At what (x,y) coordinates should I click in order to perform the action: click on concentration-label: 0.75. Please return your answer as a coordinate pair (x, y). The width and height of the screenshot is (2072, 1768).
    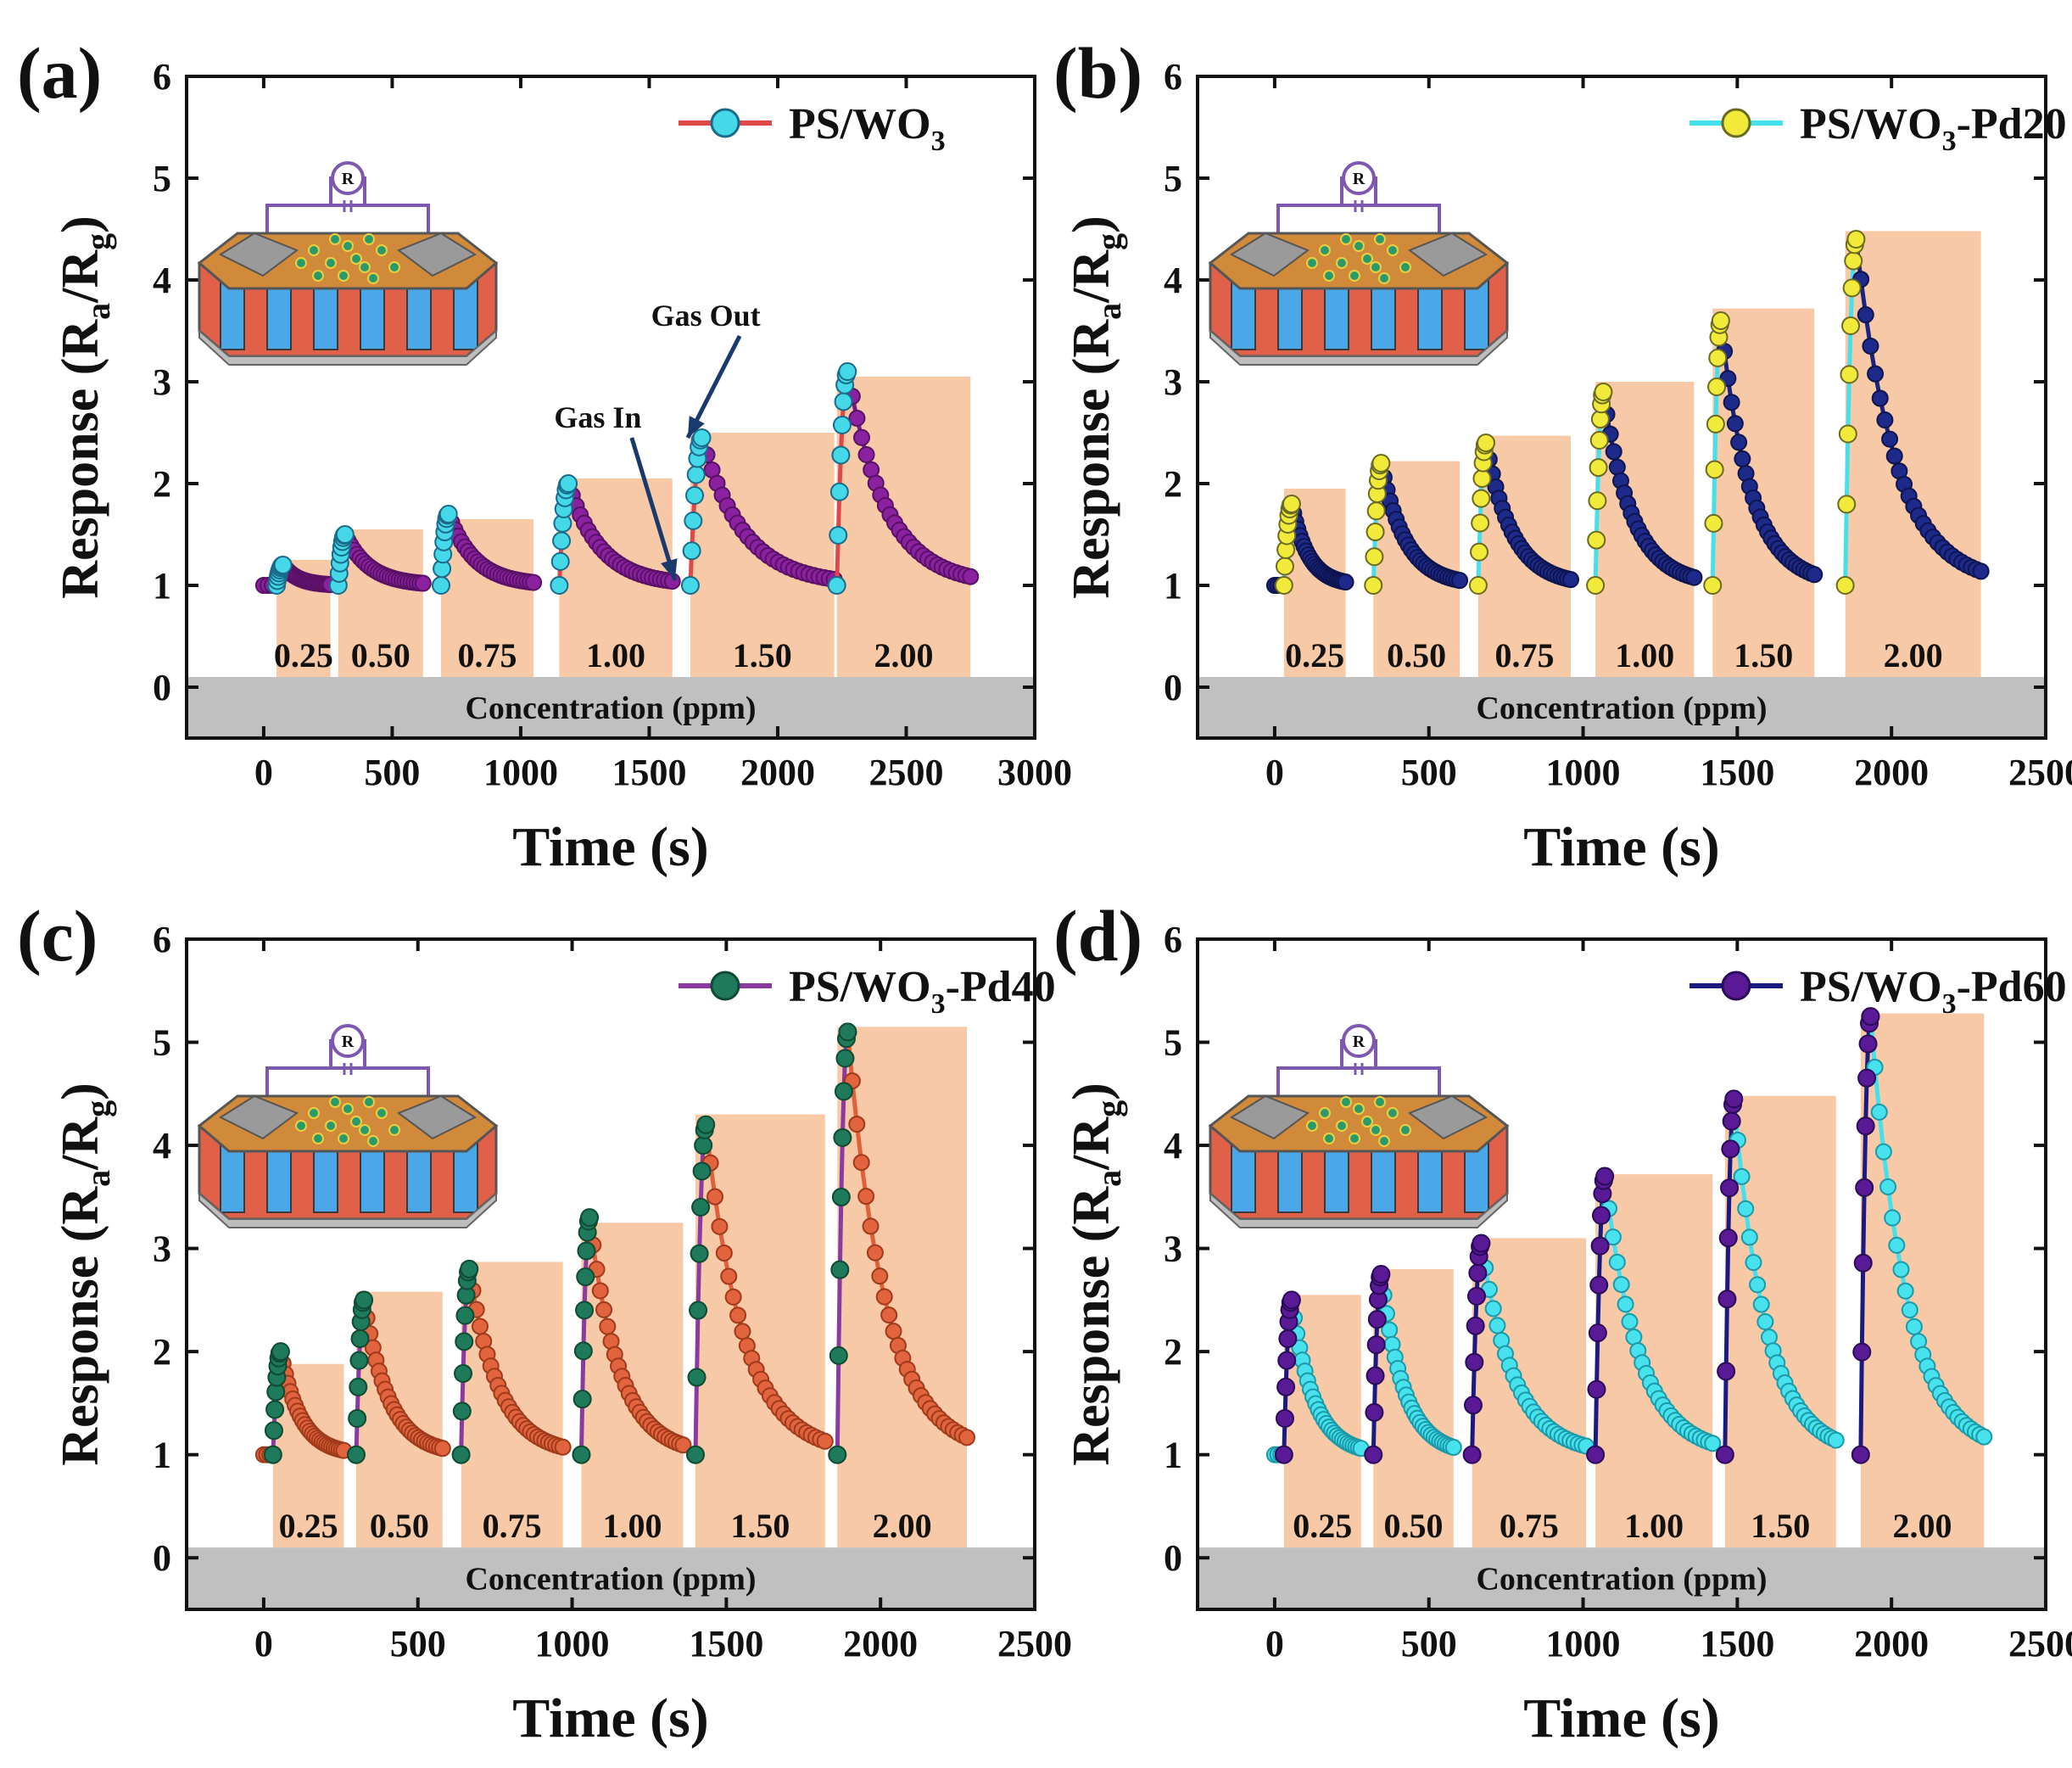
    Looking at the image, I should click on (1529, 1526).